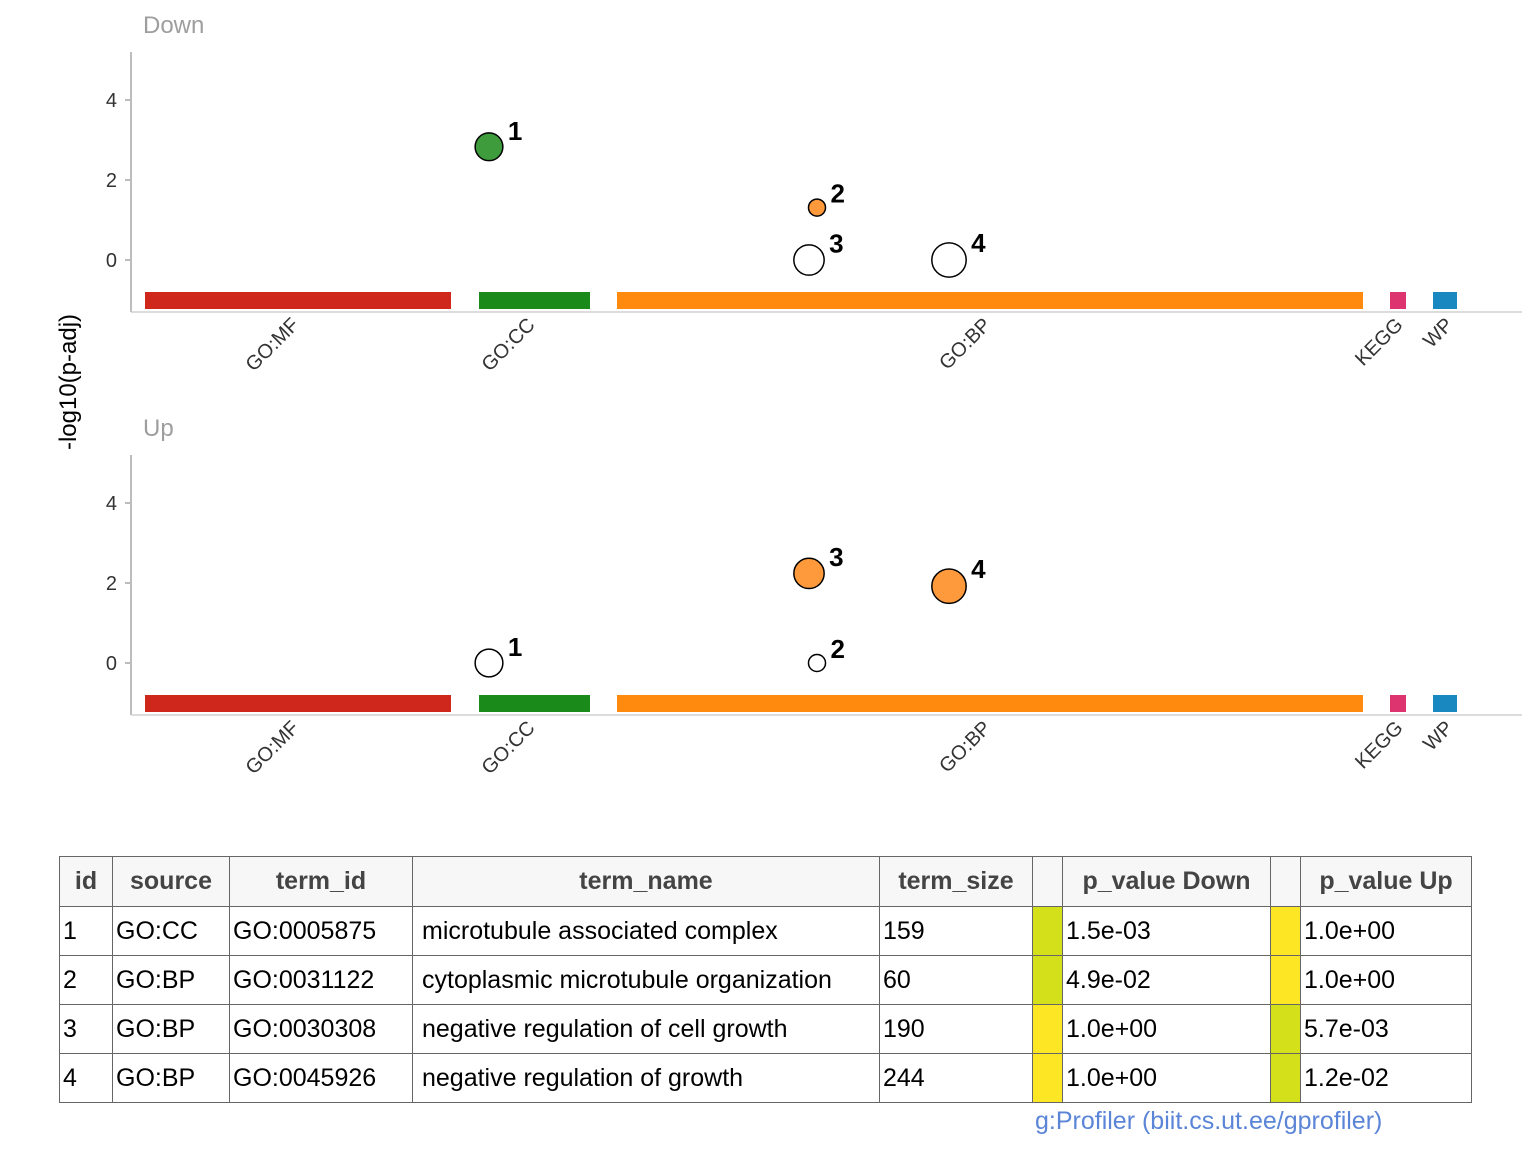  I want to click on header-term-size: term_size, so click(956, 881).